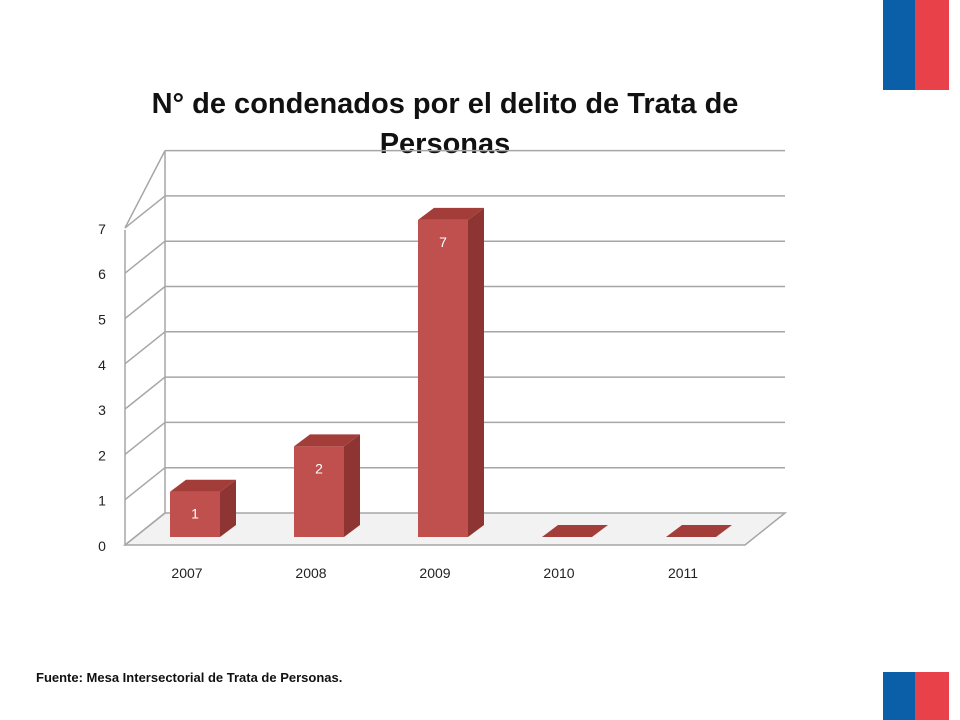  What do you see at coordinates (443, 242) in the screenshot?
I see `bar-data-label: 7` at bounding box center [443, 242].